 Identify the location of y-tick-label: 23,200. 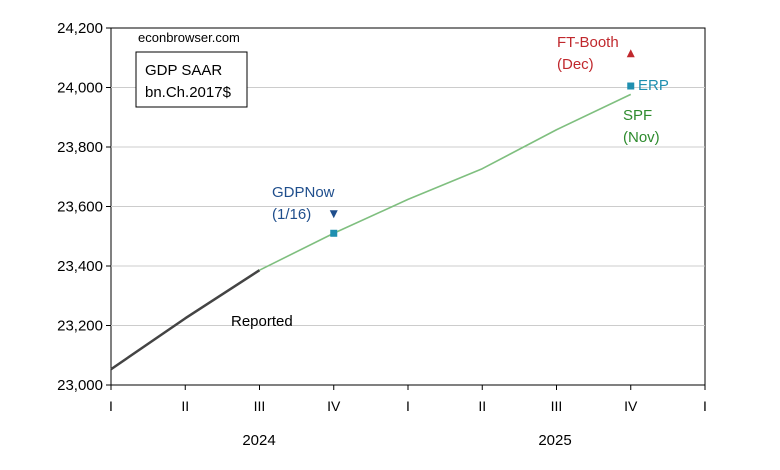
(80, 326).